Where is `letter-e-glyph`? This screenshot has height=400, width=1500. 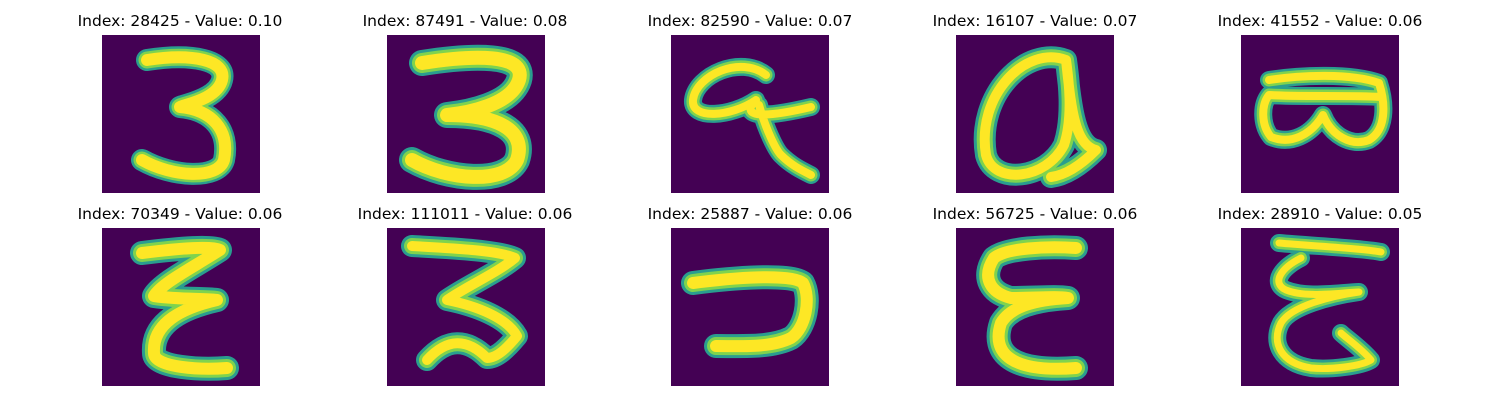
letter-e-glyph is located at coordinates (181, 307).